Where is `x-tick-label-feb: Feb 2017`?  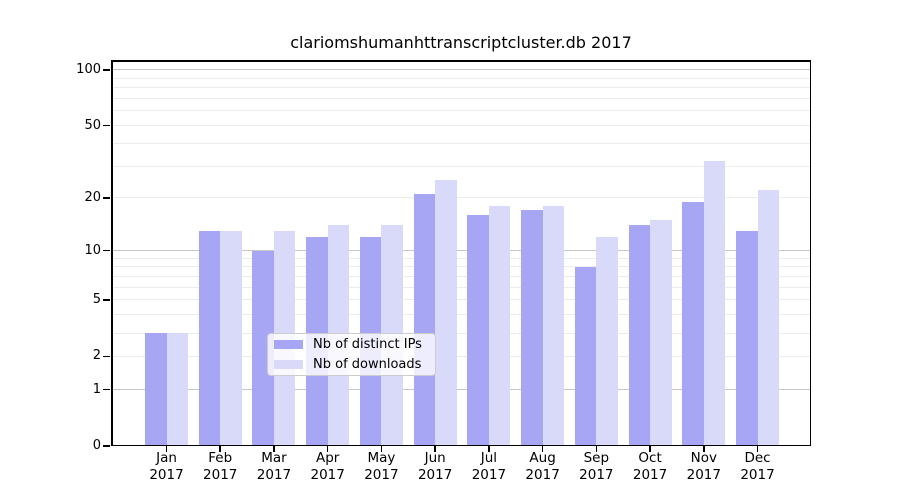
x-tick-label-feb: Feb 2017 is located at coordinates (220, 466).